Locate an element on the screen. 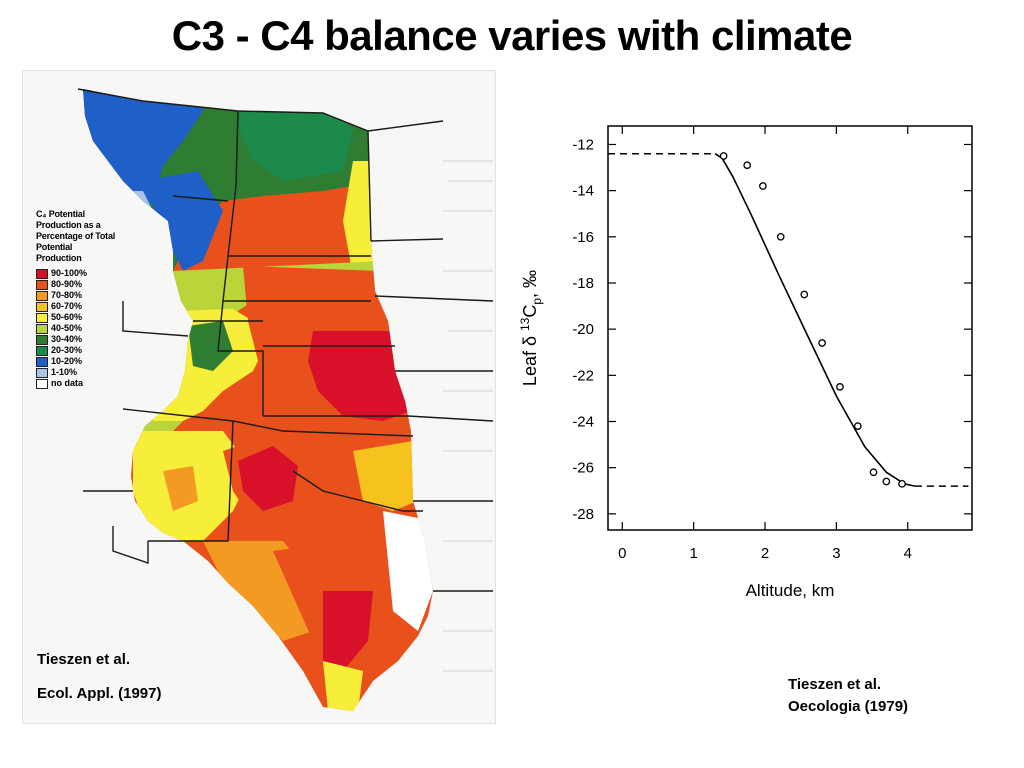 This screenshot has height=768, width=1024. legend-item: no data is located at coordinates (77, 383).